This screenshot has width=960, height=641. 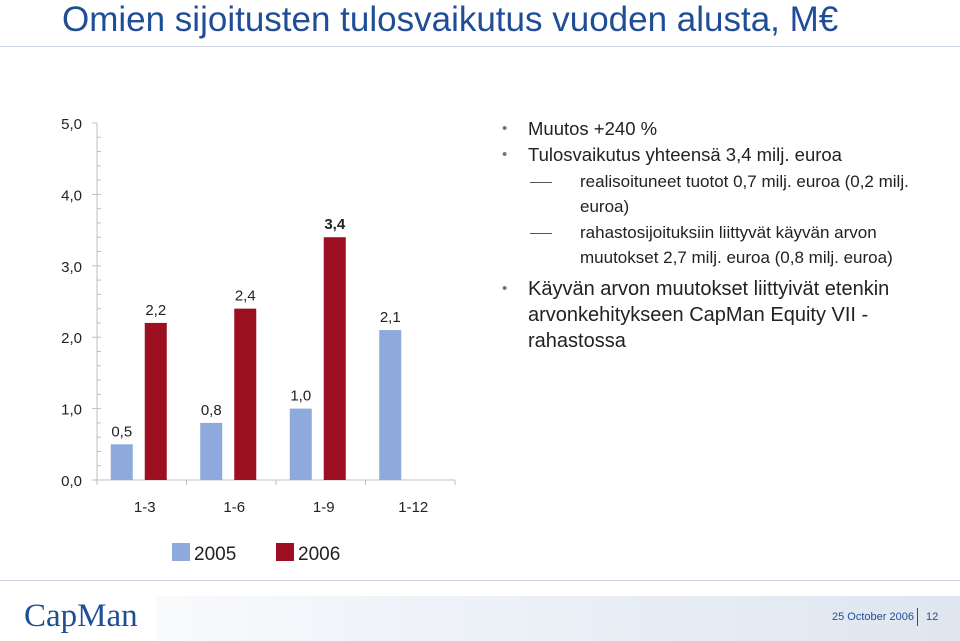 I want to click on legend-swatch-2005, so click(x=181, y=552).